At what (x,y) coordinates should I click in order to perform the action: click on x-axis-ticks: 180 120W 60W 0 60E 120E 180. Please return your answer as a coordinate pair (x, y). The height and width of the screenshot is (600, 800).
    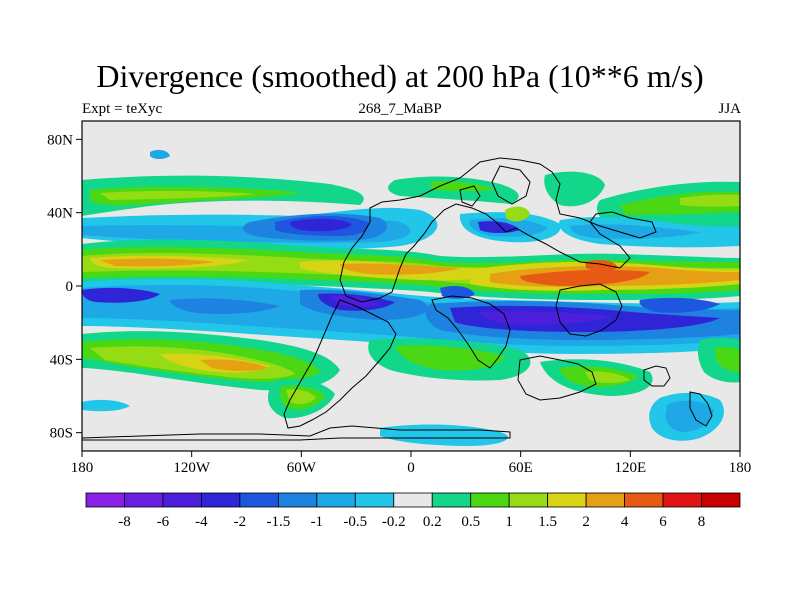
    Looking at the image, I should click on (411, 463).